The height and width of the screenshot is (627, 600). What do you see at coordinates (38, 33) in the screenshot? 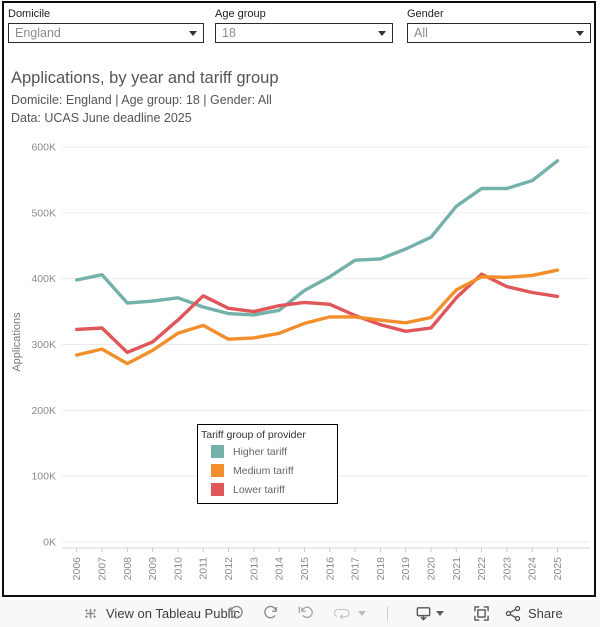
I see `filter-domicile-value: England` at bounding box center [38, 33].